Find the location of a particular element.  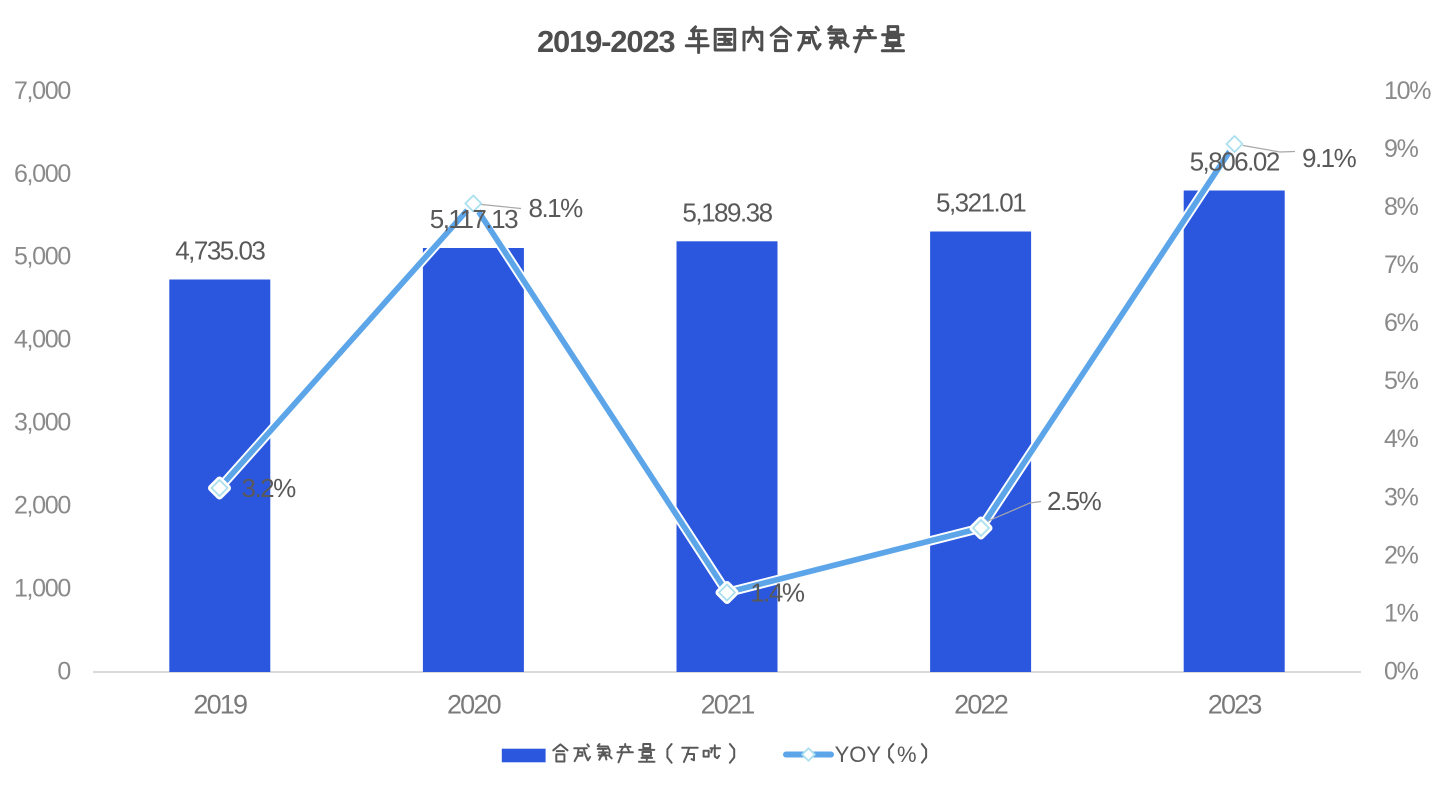

svg-text: 1% is located at coordinates (1401, 613).